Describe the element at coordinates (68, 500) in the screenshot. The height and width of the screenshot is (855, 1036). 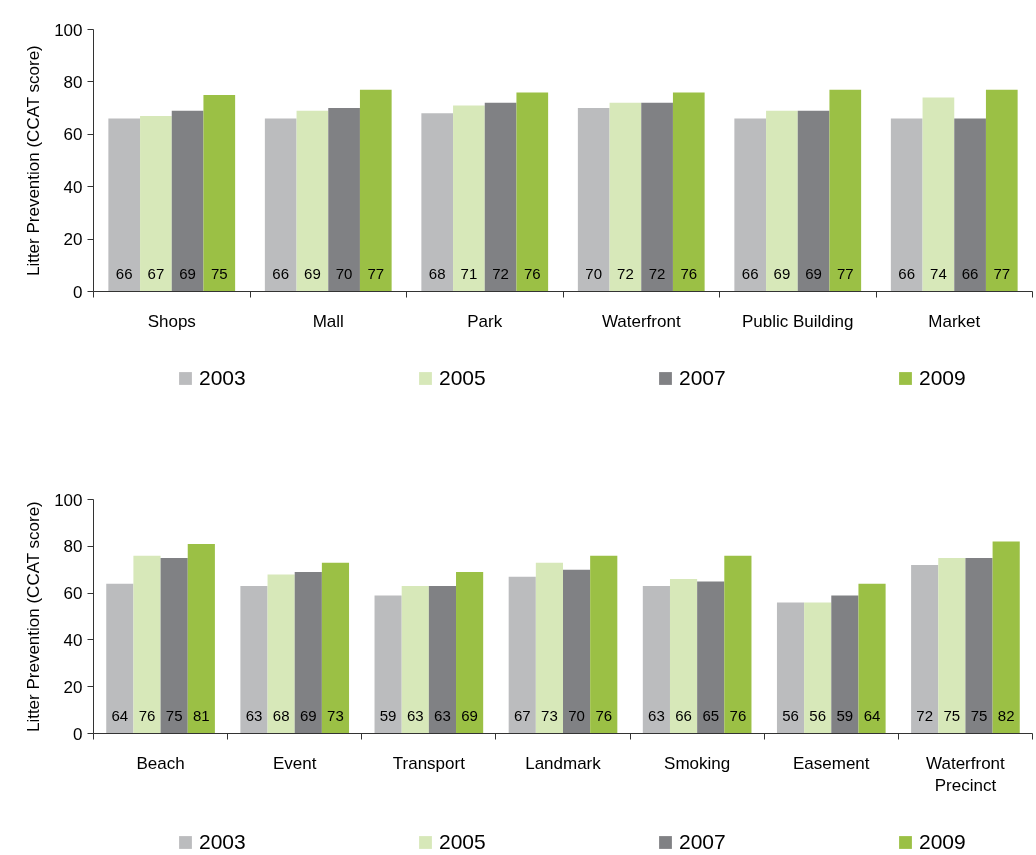
I see `y-tick-label: 100` at that location.